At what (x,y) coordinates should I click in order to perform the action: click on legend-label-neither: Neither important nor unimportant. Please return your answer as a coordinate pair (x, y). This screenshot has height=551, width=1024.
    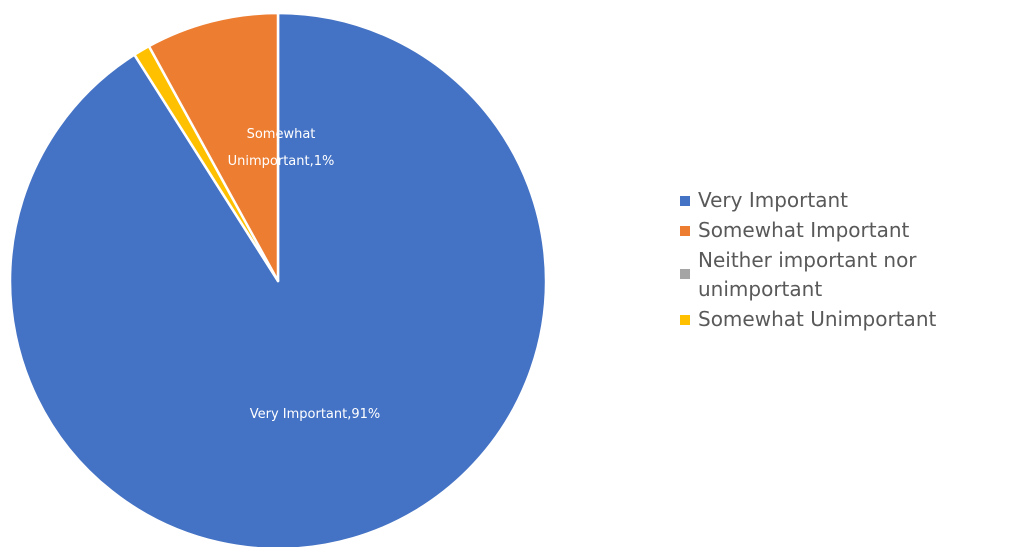
    Looking at the image, I should click on (807, 274).